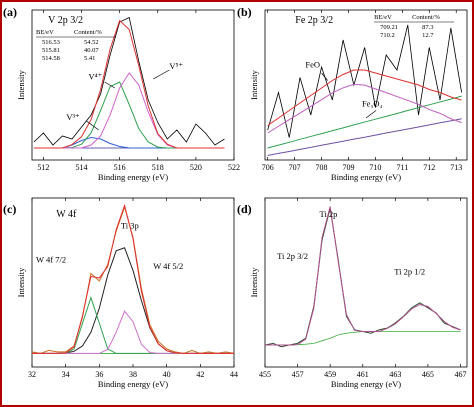  Describe the element at coordinates (9, 209) in the screenshot. I see `panel-label: (c)` at that location.